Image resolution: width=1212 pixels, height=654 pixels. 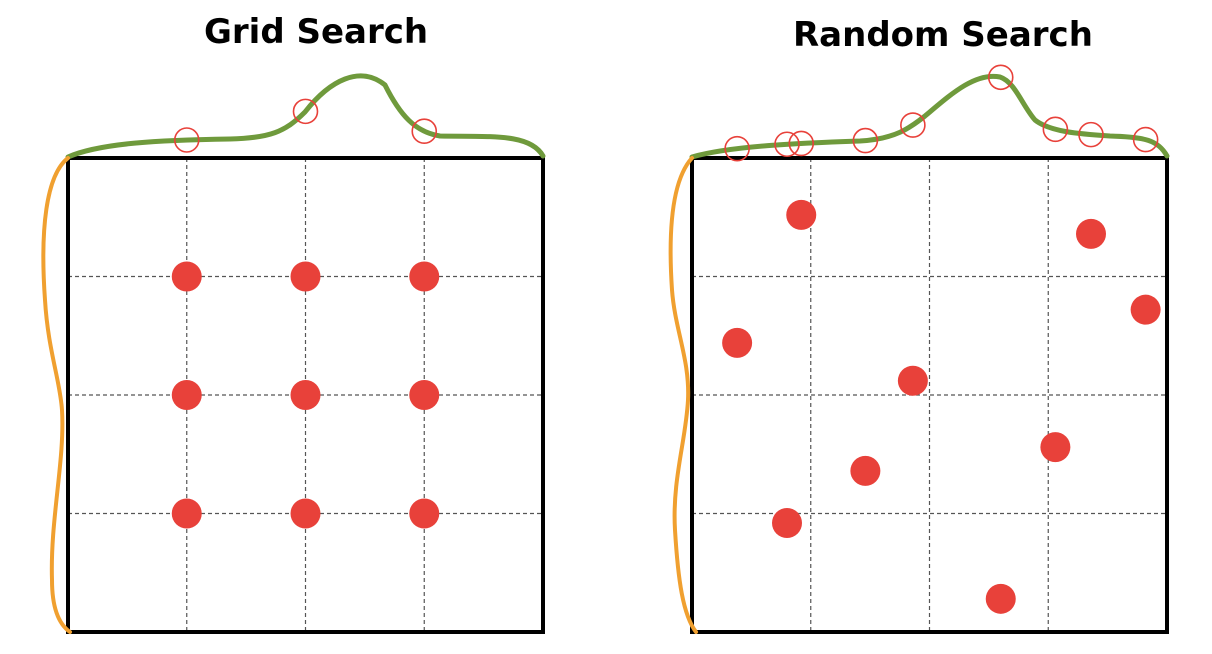 I want to click on random-search-title: Random Search, so click(x=943, y=35).